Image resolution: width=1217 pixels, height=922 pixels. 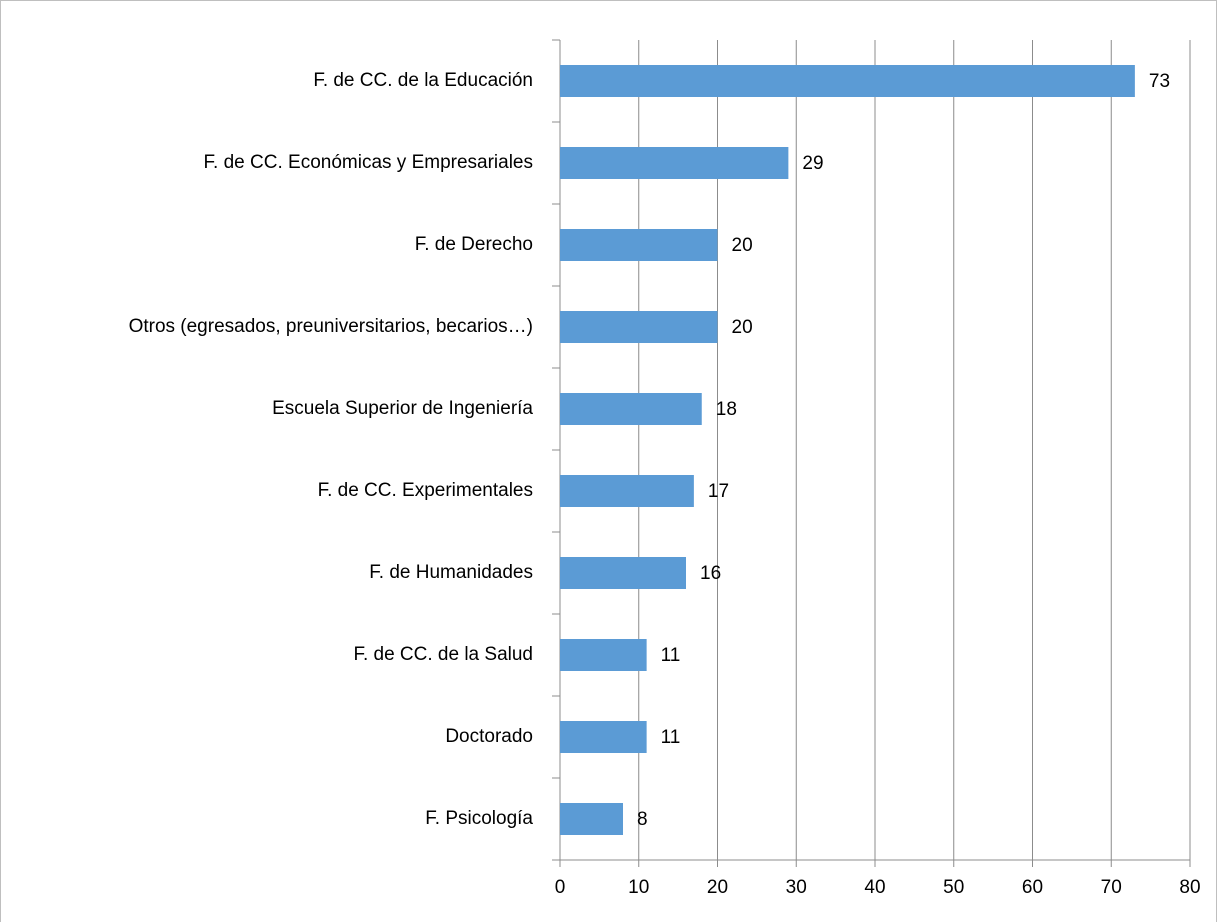 I want to click on value-label: 73, so click(x=1159, y=81).